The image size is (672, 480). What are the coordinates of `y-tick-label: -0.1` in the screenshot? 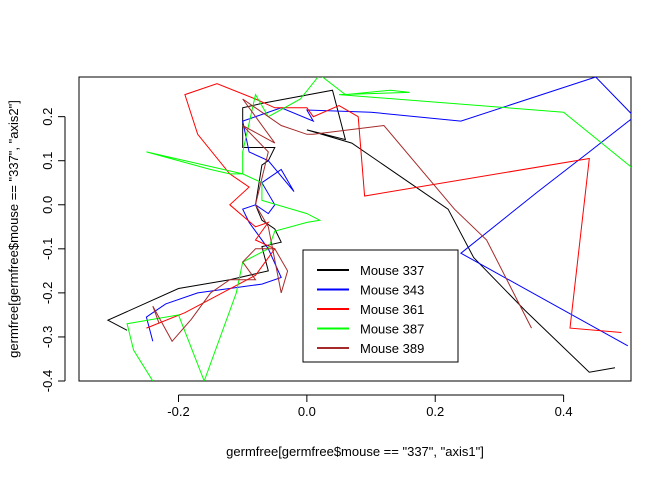 It's located at (47, 249).